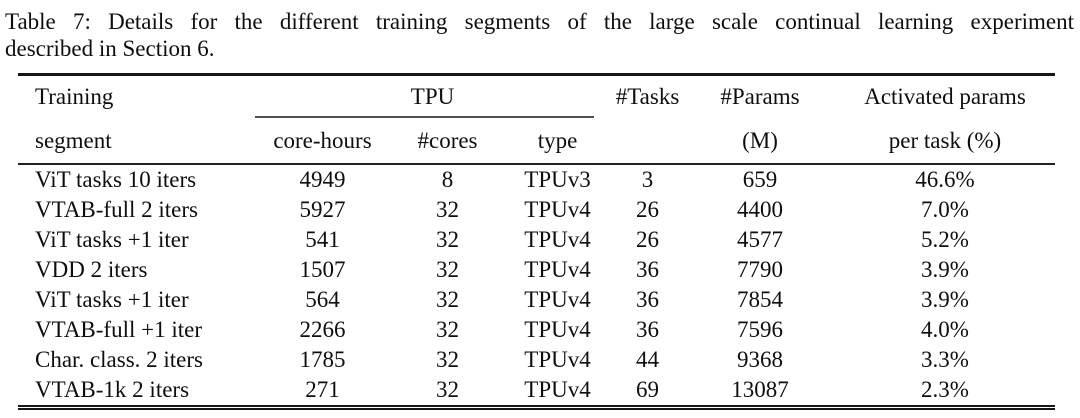  What do you see at coordinates (116, 179) in the screenshot?
I see `cell-segment: ViT tasks 10 iters` at bounding box center [116, 179].